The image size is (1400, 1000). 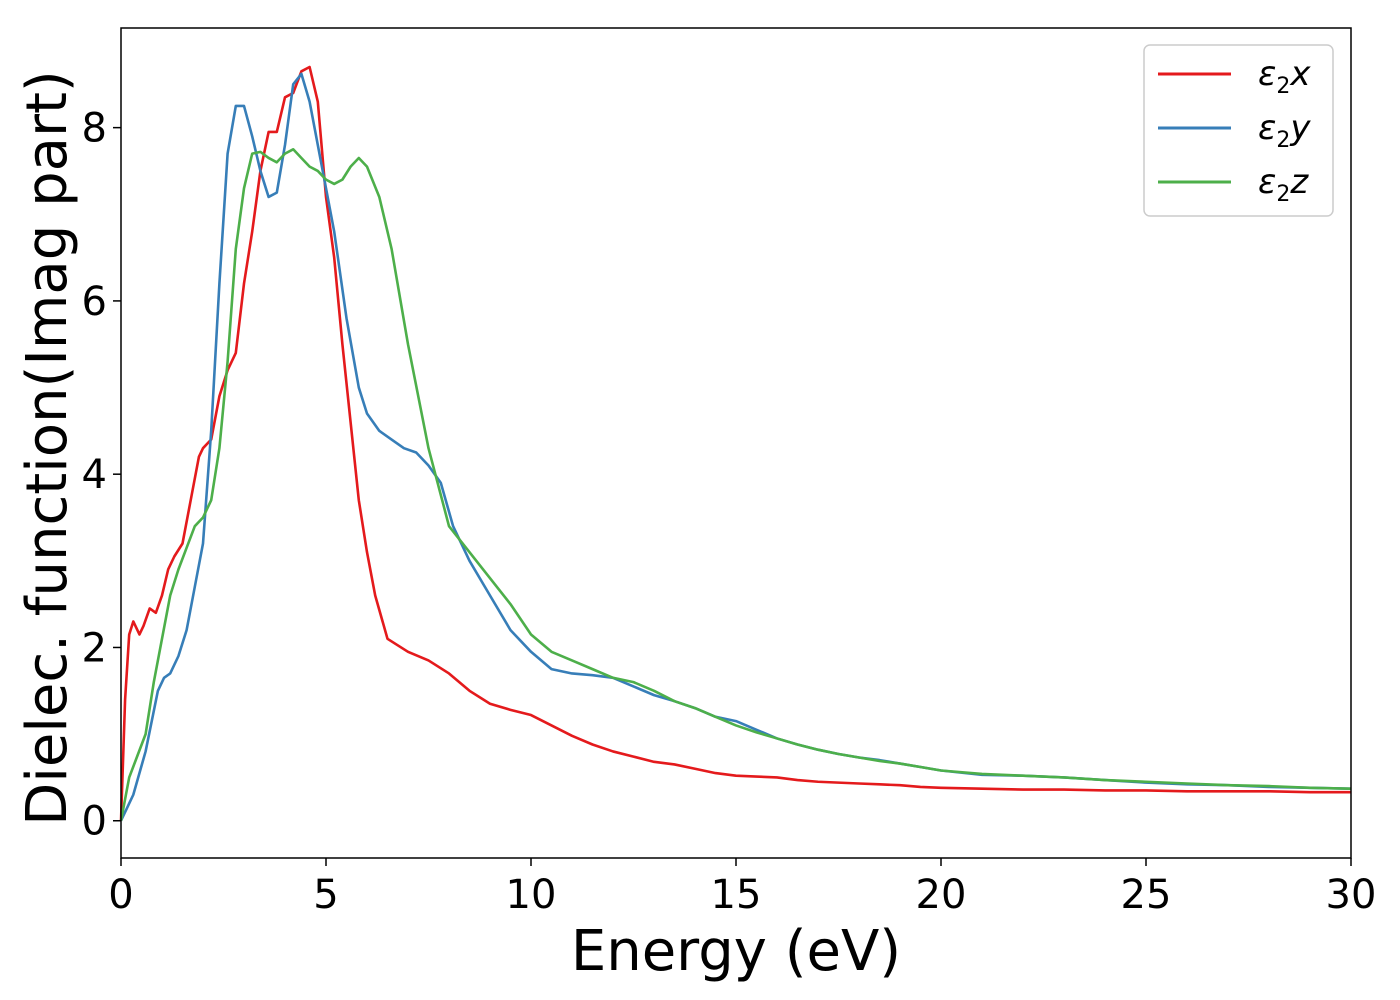 What do you see at coordinates (1238, 130) in the screenshot?
I see `legend-box` at bounding box center [1238, 130].